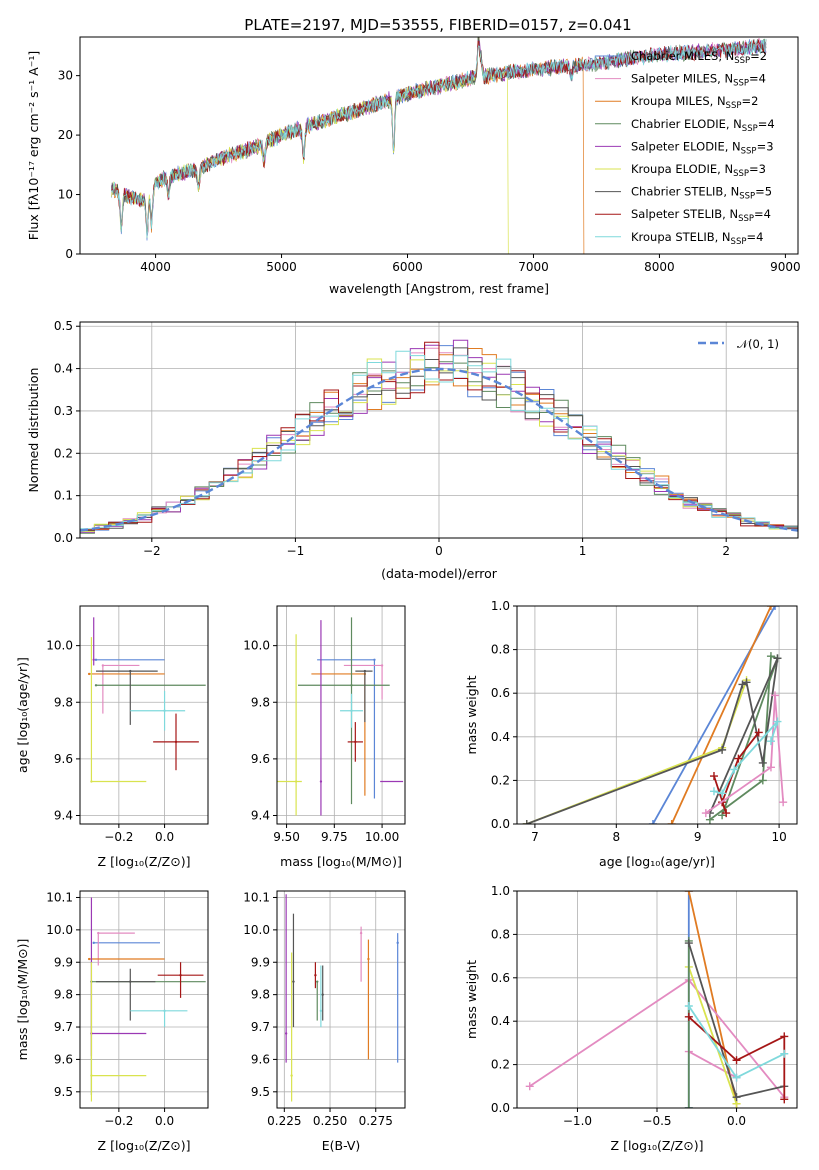 This screenshot has height=1170, width=819. What do you see at coordinates (688, 1106) in the screenshot?
I see `weight-vs-z-series-5-marker` at bounding box center [688, 1106].